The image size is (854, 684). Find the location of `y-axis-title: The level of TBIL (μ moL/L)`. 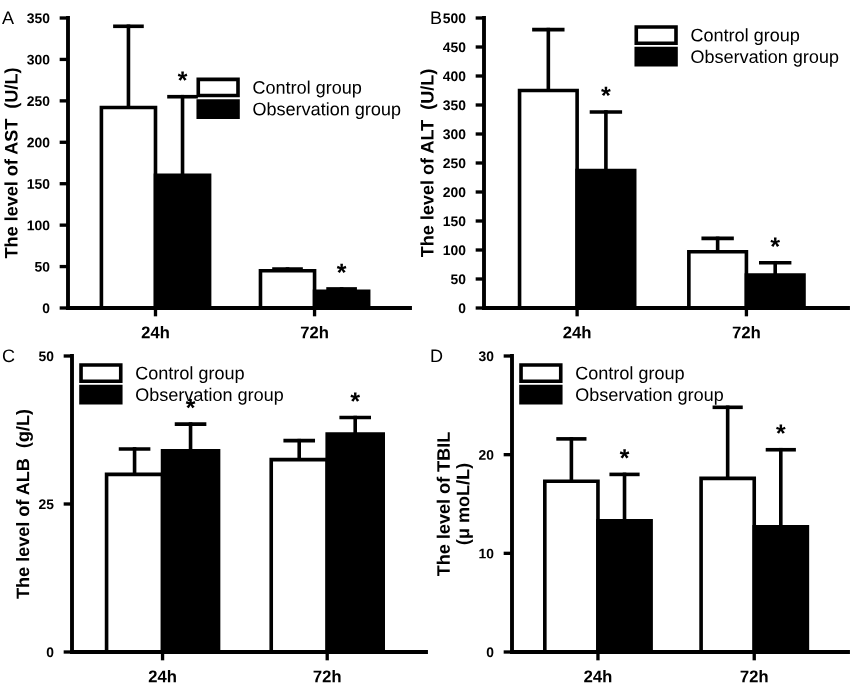

y-axis-title: The level of TBIL (μ moL/L) is located at coordinates (454, 504).